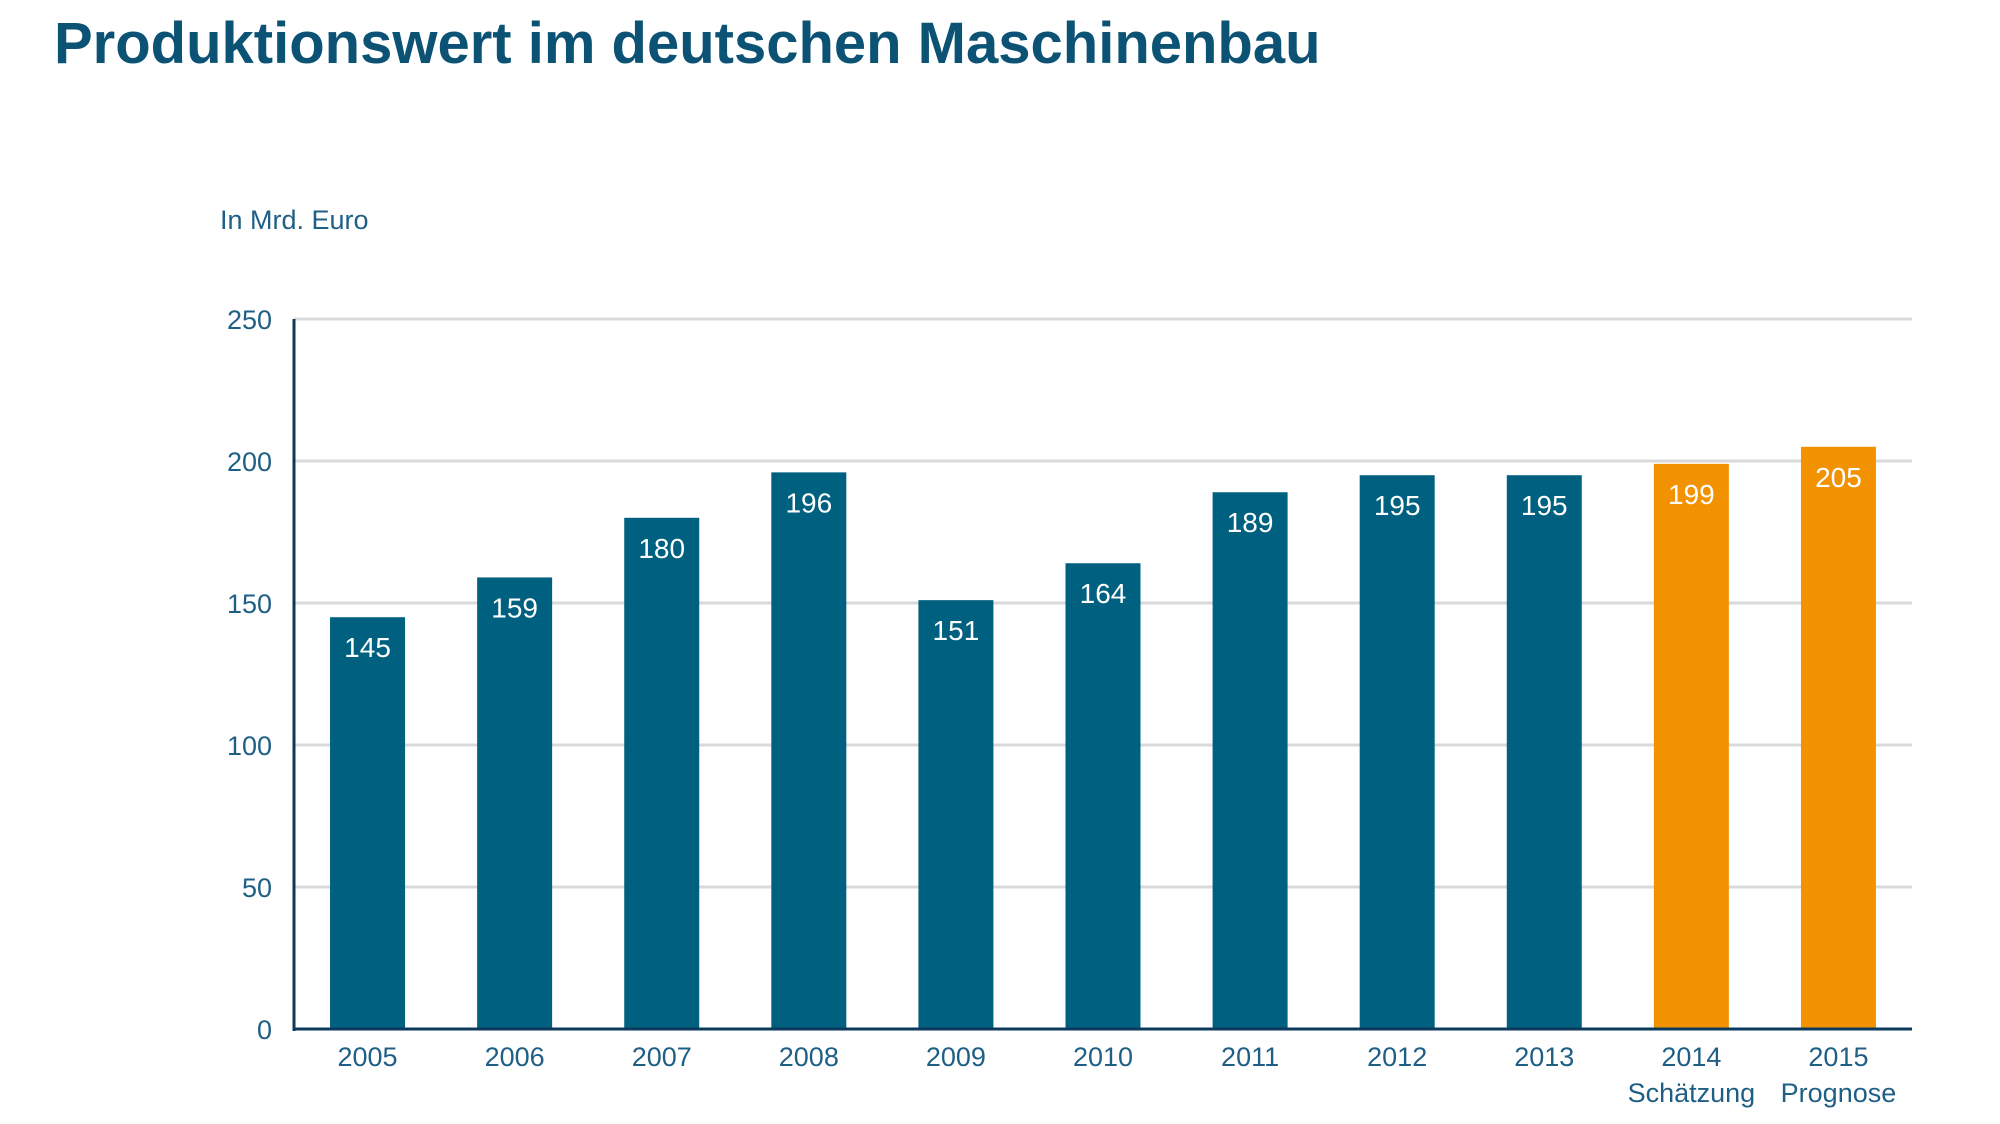  I want to click on bar-value-label: 164, so click(1103, 593).